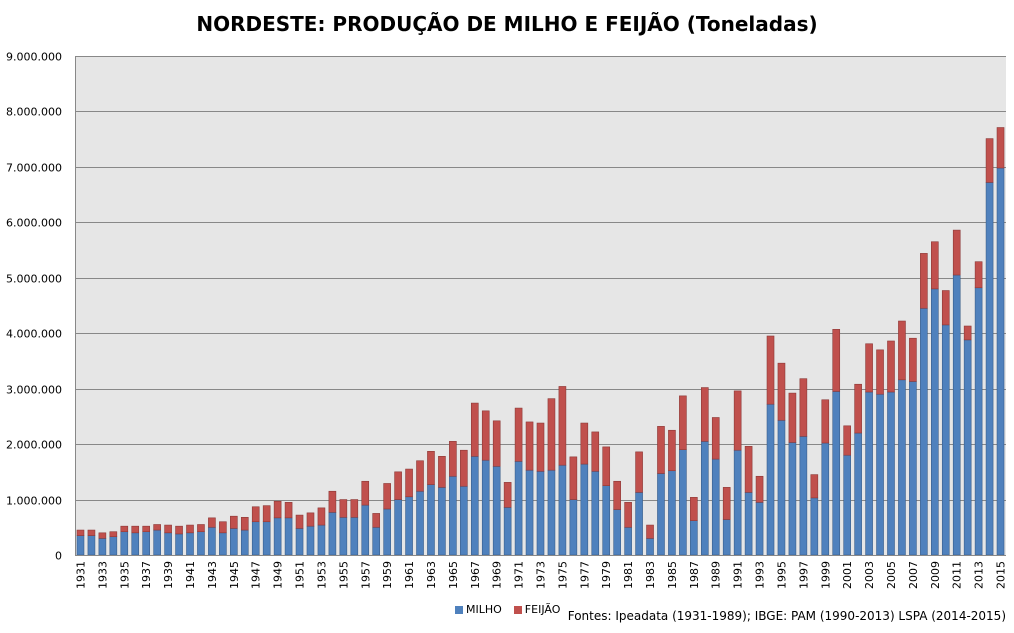 The height and width of the screenshot is (633, 1014). Describe the element at coordinates (989, 160) in the screenshot. I see `bar-feijao-2014` at that location.